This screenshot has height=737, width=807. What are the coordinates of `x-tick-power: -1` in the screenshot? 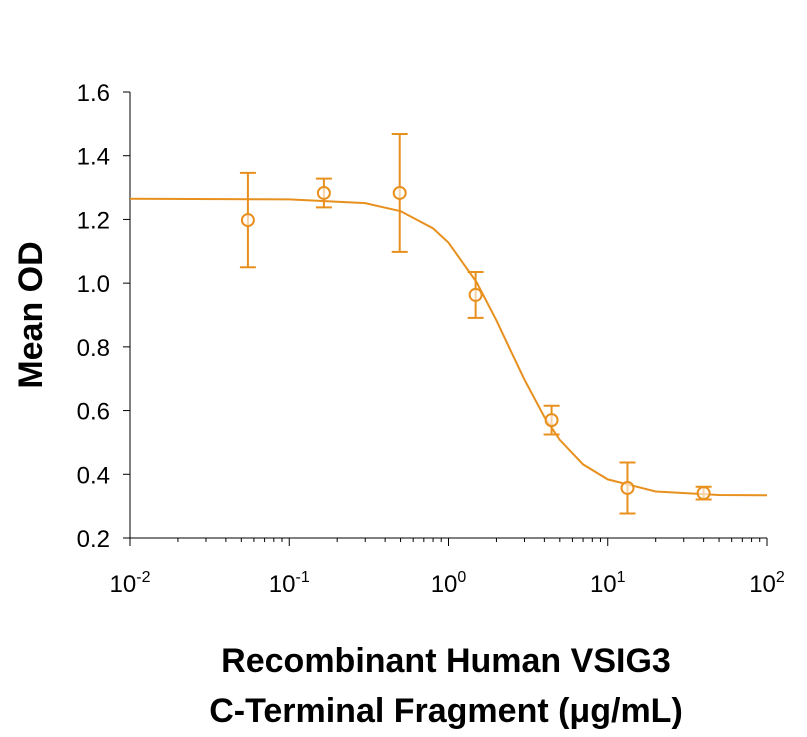 It's located at (302, 577).